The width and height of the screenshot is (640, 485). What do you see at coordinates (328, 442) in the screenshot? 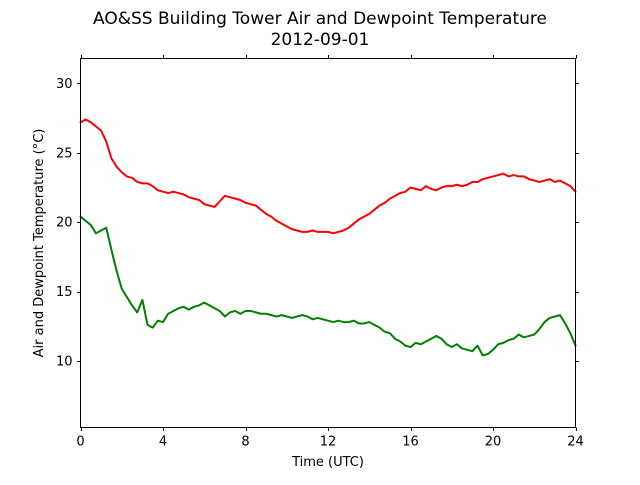
I see `x-tick-label: 12` at bounding box center [328, 442].